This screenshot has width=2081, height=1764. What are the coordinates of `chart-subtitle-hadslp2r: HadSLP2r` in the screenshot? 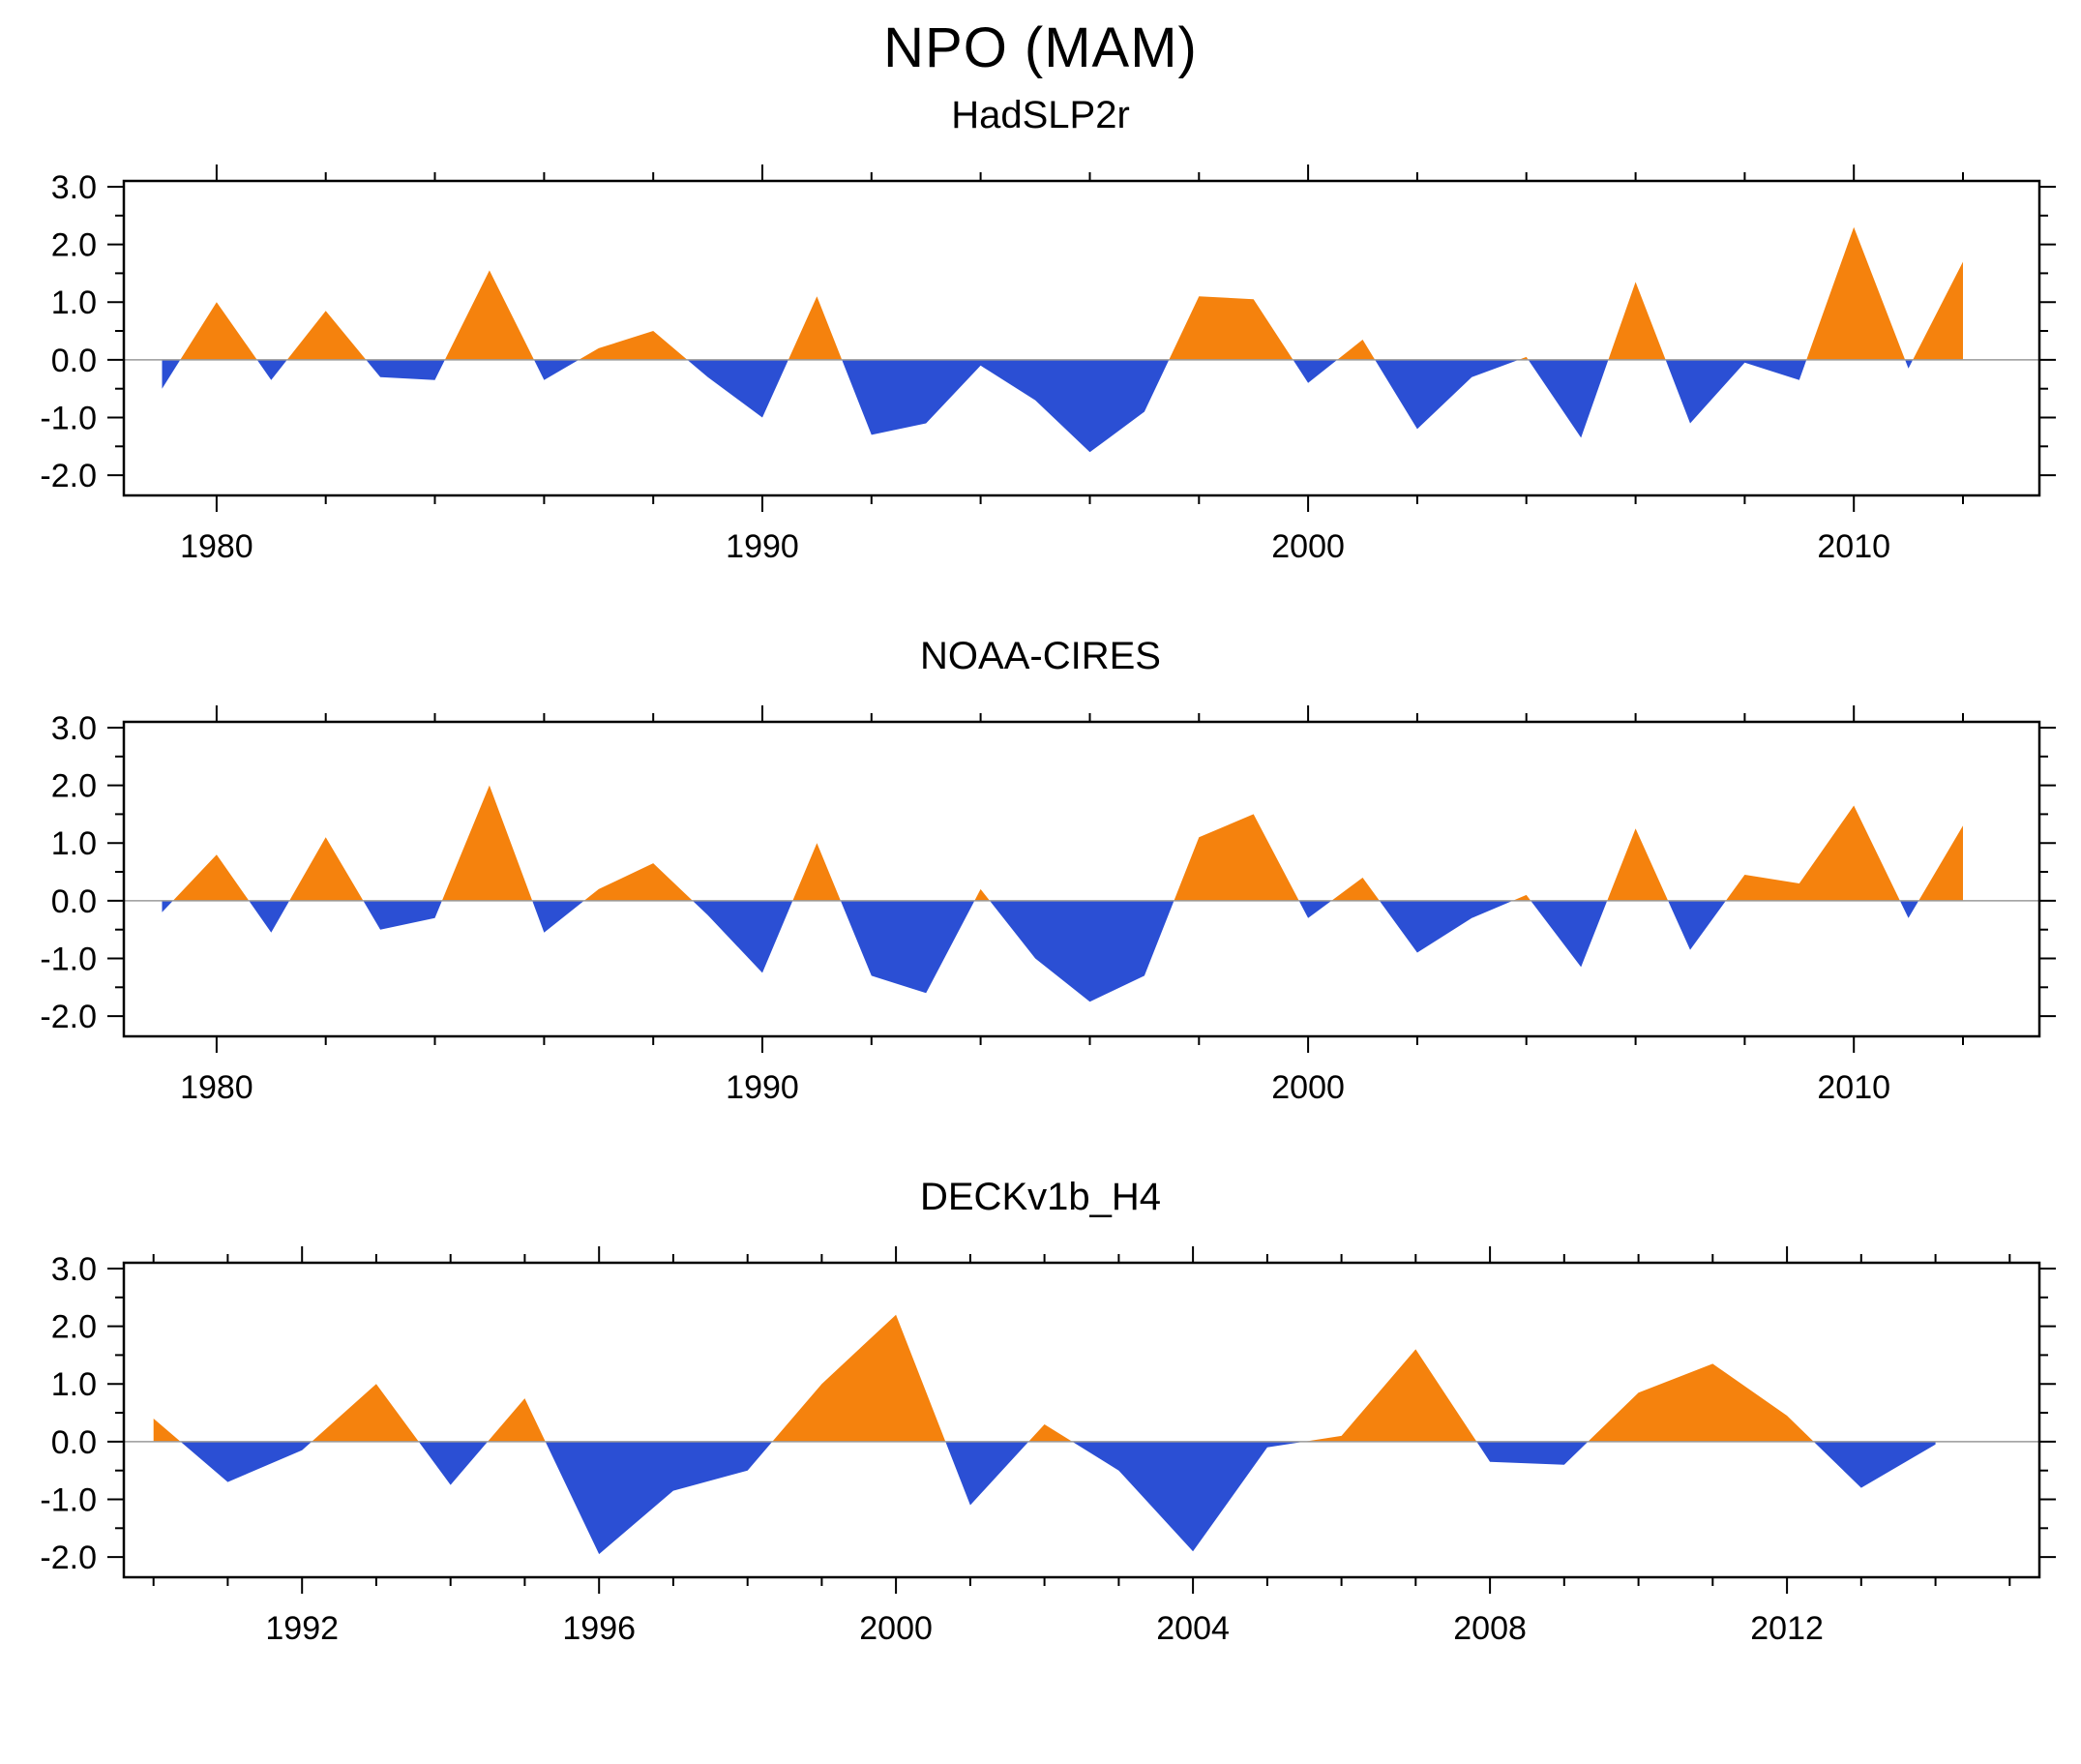 It's located at (1040, 115).